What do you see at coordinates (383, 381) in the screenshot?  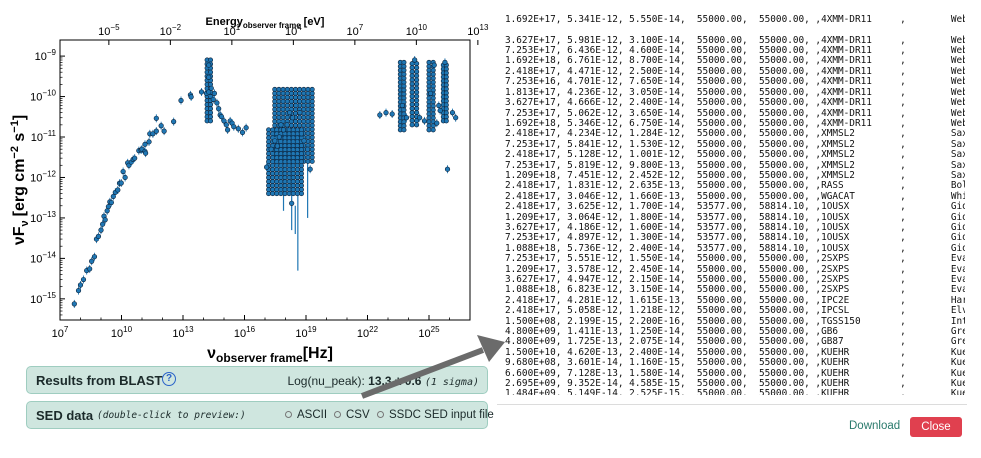 I see `nu-peak-result: Log(nu_peak): 13.3 ± 0.6 (1 sigma)` at bounding box center [383, 381].